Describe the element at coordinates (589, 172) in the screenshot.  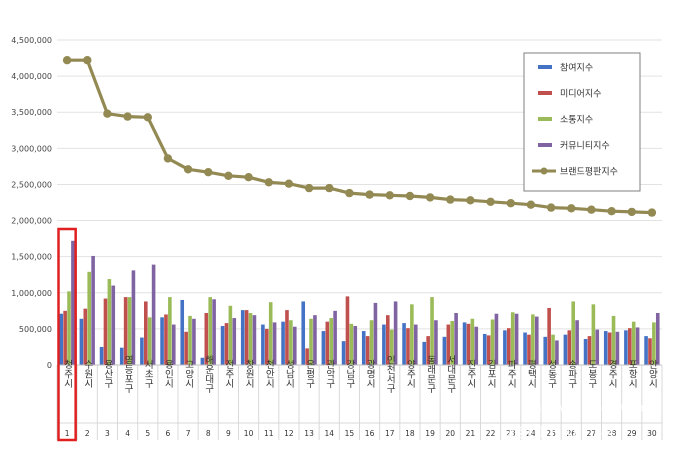
I see `legend-label: 브랜드평판지수` at that location.